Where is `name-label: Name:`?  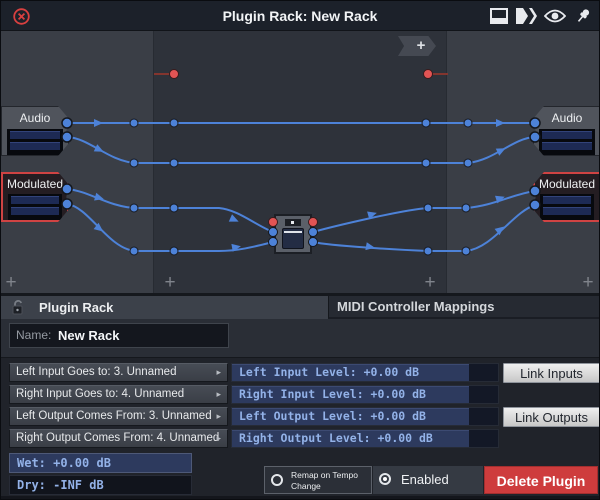 name-label: Name: is located at coordinates (34, 335).